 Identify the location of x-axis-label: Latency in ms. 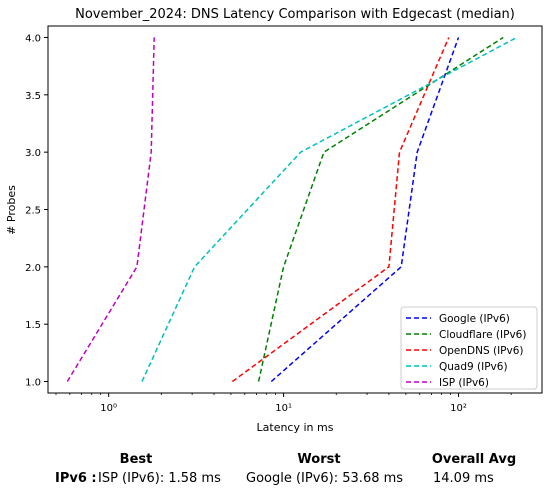
(295, 427).